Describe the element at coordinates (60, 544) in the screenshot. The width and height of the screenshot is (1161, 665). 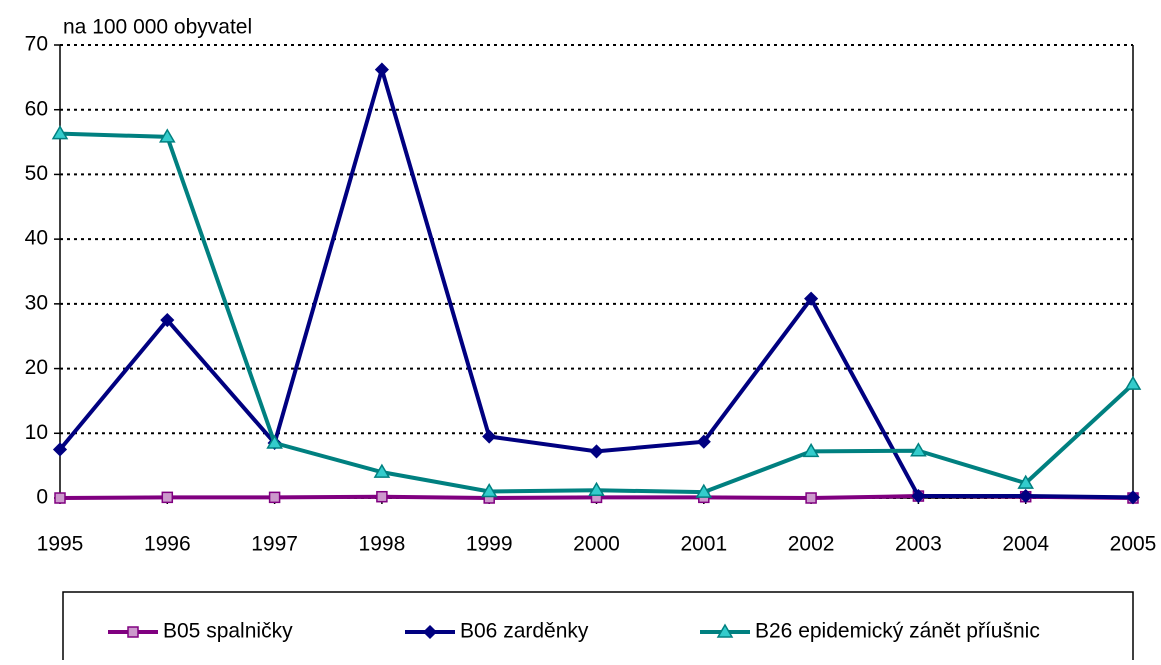
I see `x-tick-label: 1995` at that location.